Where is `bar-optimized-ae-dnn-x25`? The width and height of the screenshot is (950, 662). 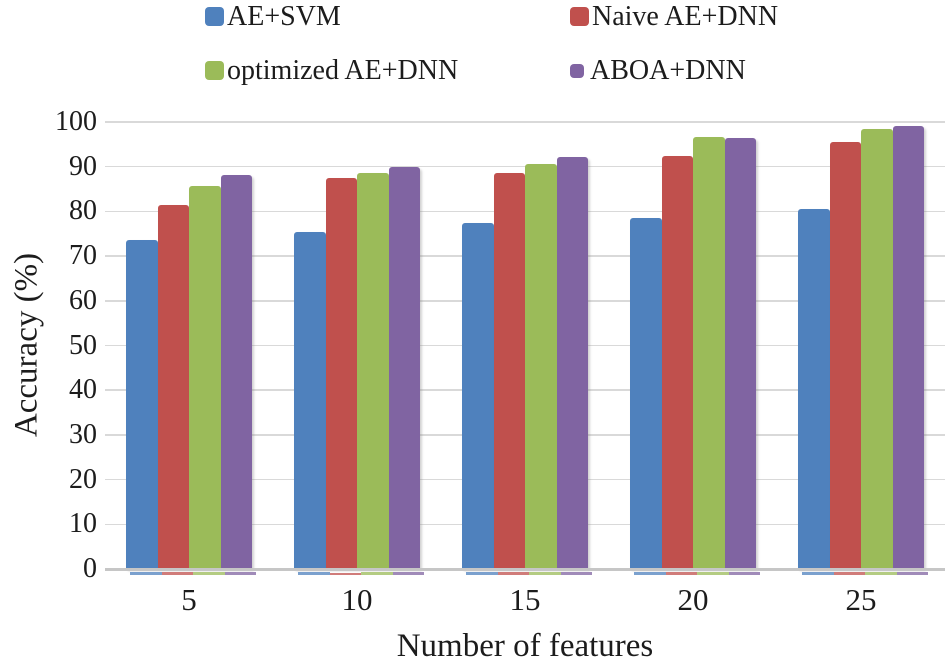 bar-optimized-ae-dnn-x25 is located at coordinates (878, 352).